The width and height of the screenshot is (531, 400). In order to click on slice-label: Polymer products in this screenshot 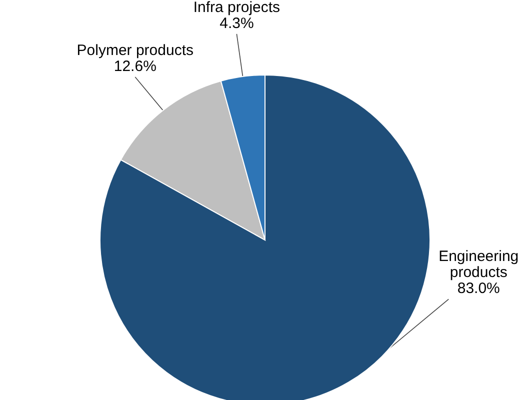, I will do `click(135, 50)`.